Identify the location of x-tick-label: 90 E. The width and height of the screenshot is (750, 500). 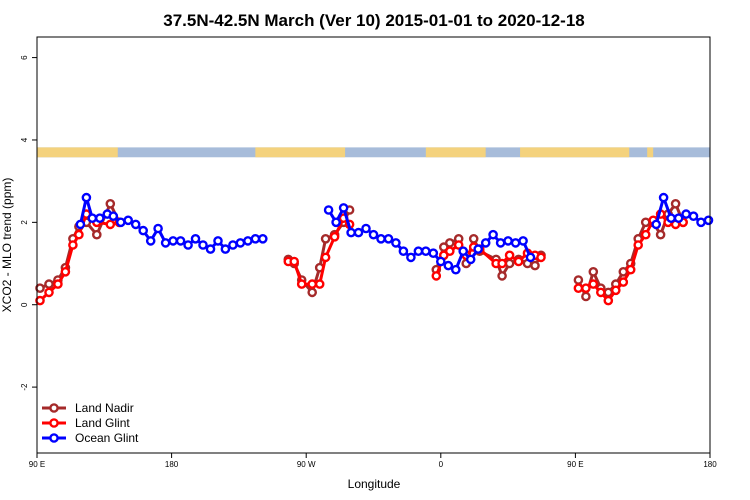
(37, 464).